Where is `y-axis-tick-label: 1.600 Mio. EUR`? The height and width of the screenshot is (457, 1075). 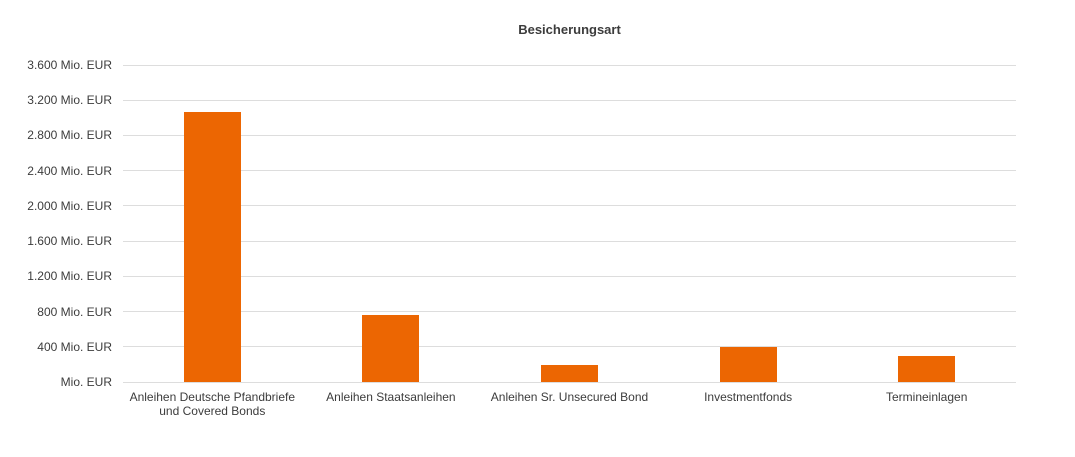
y-axis-tick-label: 1.600 Mio. EUR is located at coordinates (69, 241).